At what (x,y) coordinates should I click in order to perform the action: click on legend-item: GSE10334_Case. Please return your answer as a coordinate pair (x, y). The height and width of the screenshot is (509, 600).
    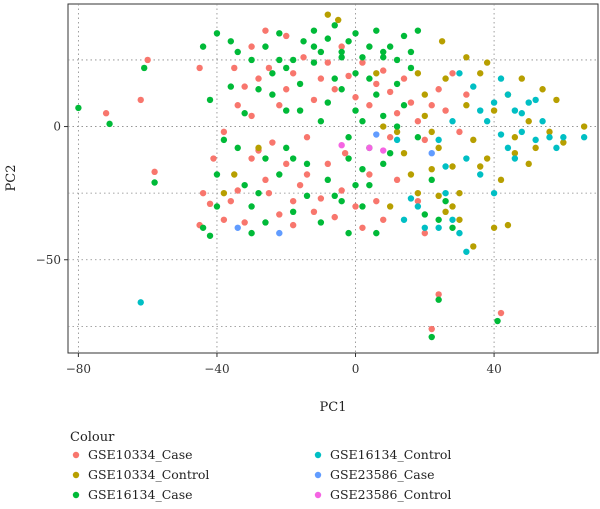
    Looking at the image, I should click on (132, 454).